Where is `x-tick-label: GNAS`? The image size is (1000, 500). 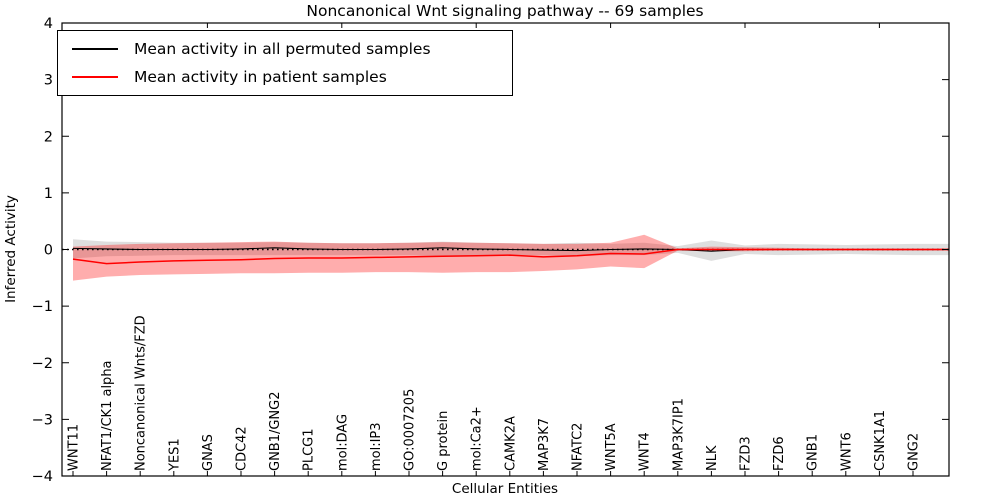
x-tick-label: GNAS is located at coordinates (208, 452).